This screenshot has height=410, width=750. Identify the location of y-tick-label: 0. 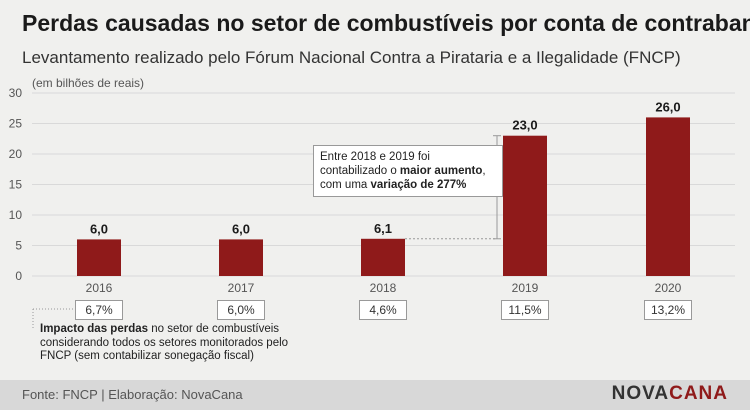
(18, 276).